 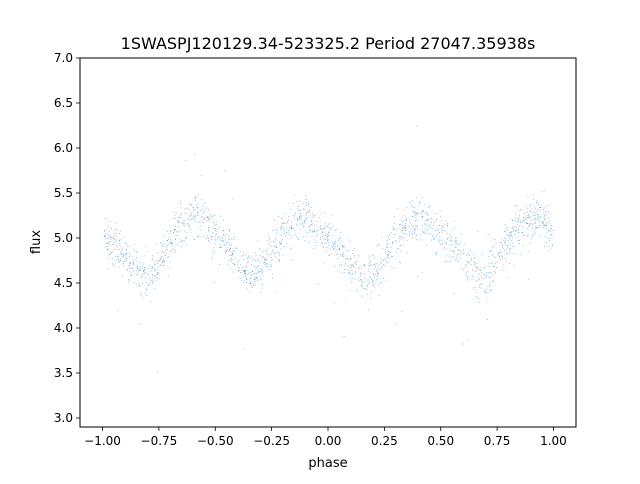 What do you see at coordinates (36, 242) in the screenshot?
I see `y-axis-label: flux` at bounding box center [36, 242].